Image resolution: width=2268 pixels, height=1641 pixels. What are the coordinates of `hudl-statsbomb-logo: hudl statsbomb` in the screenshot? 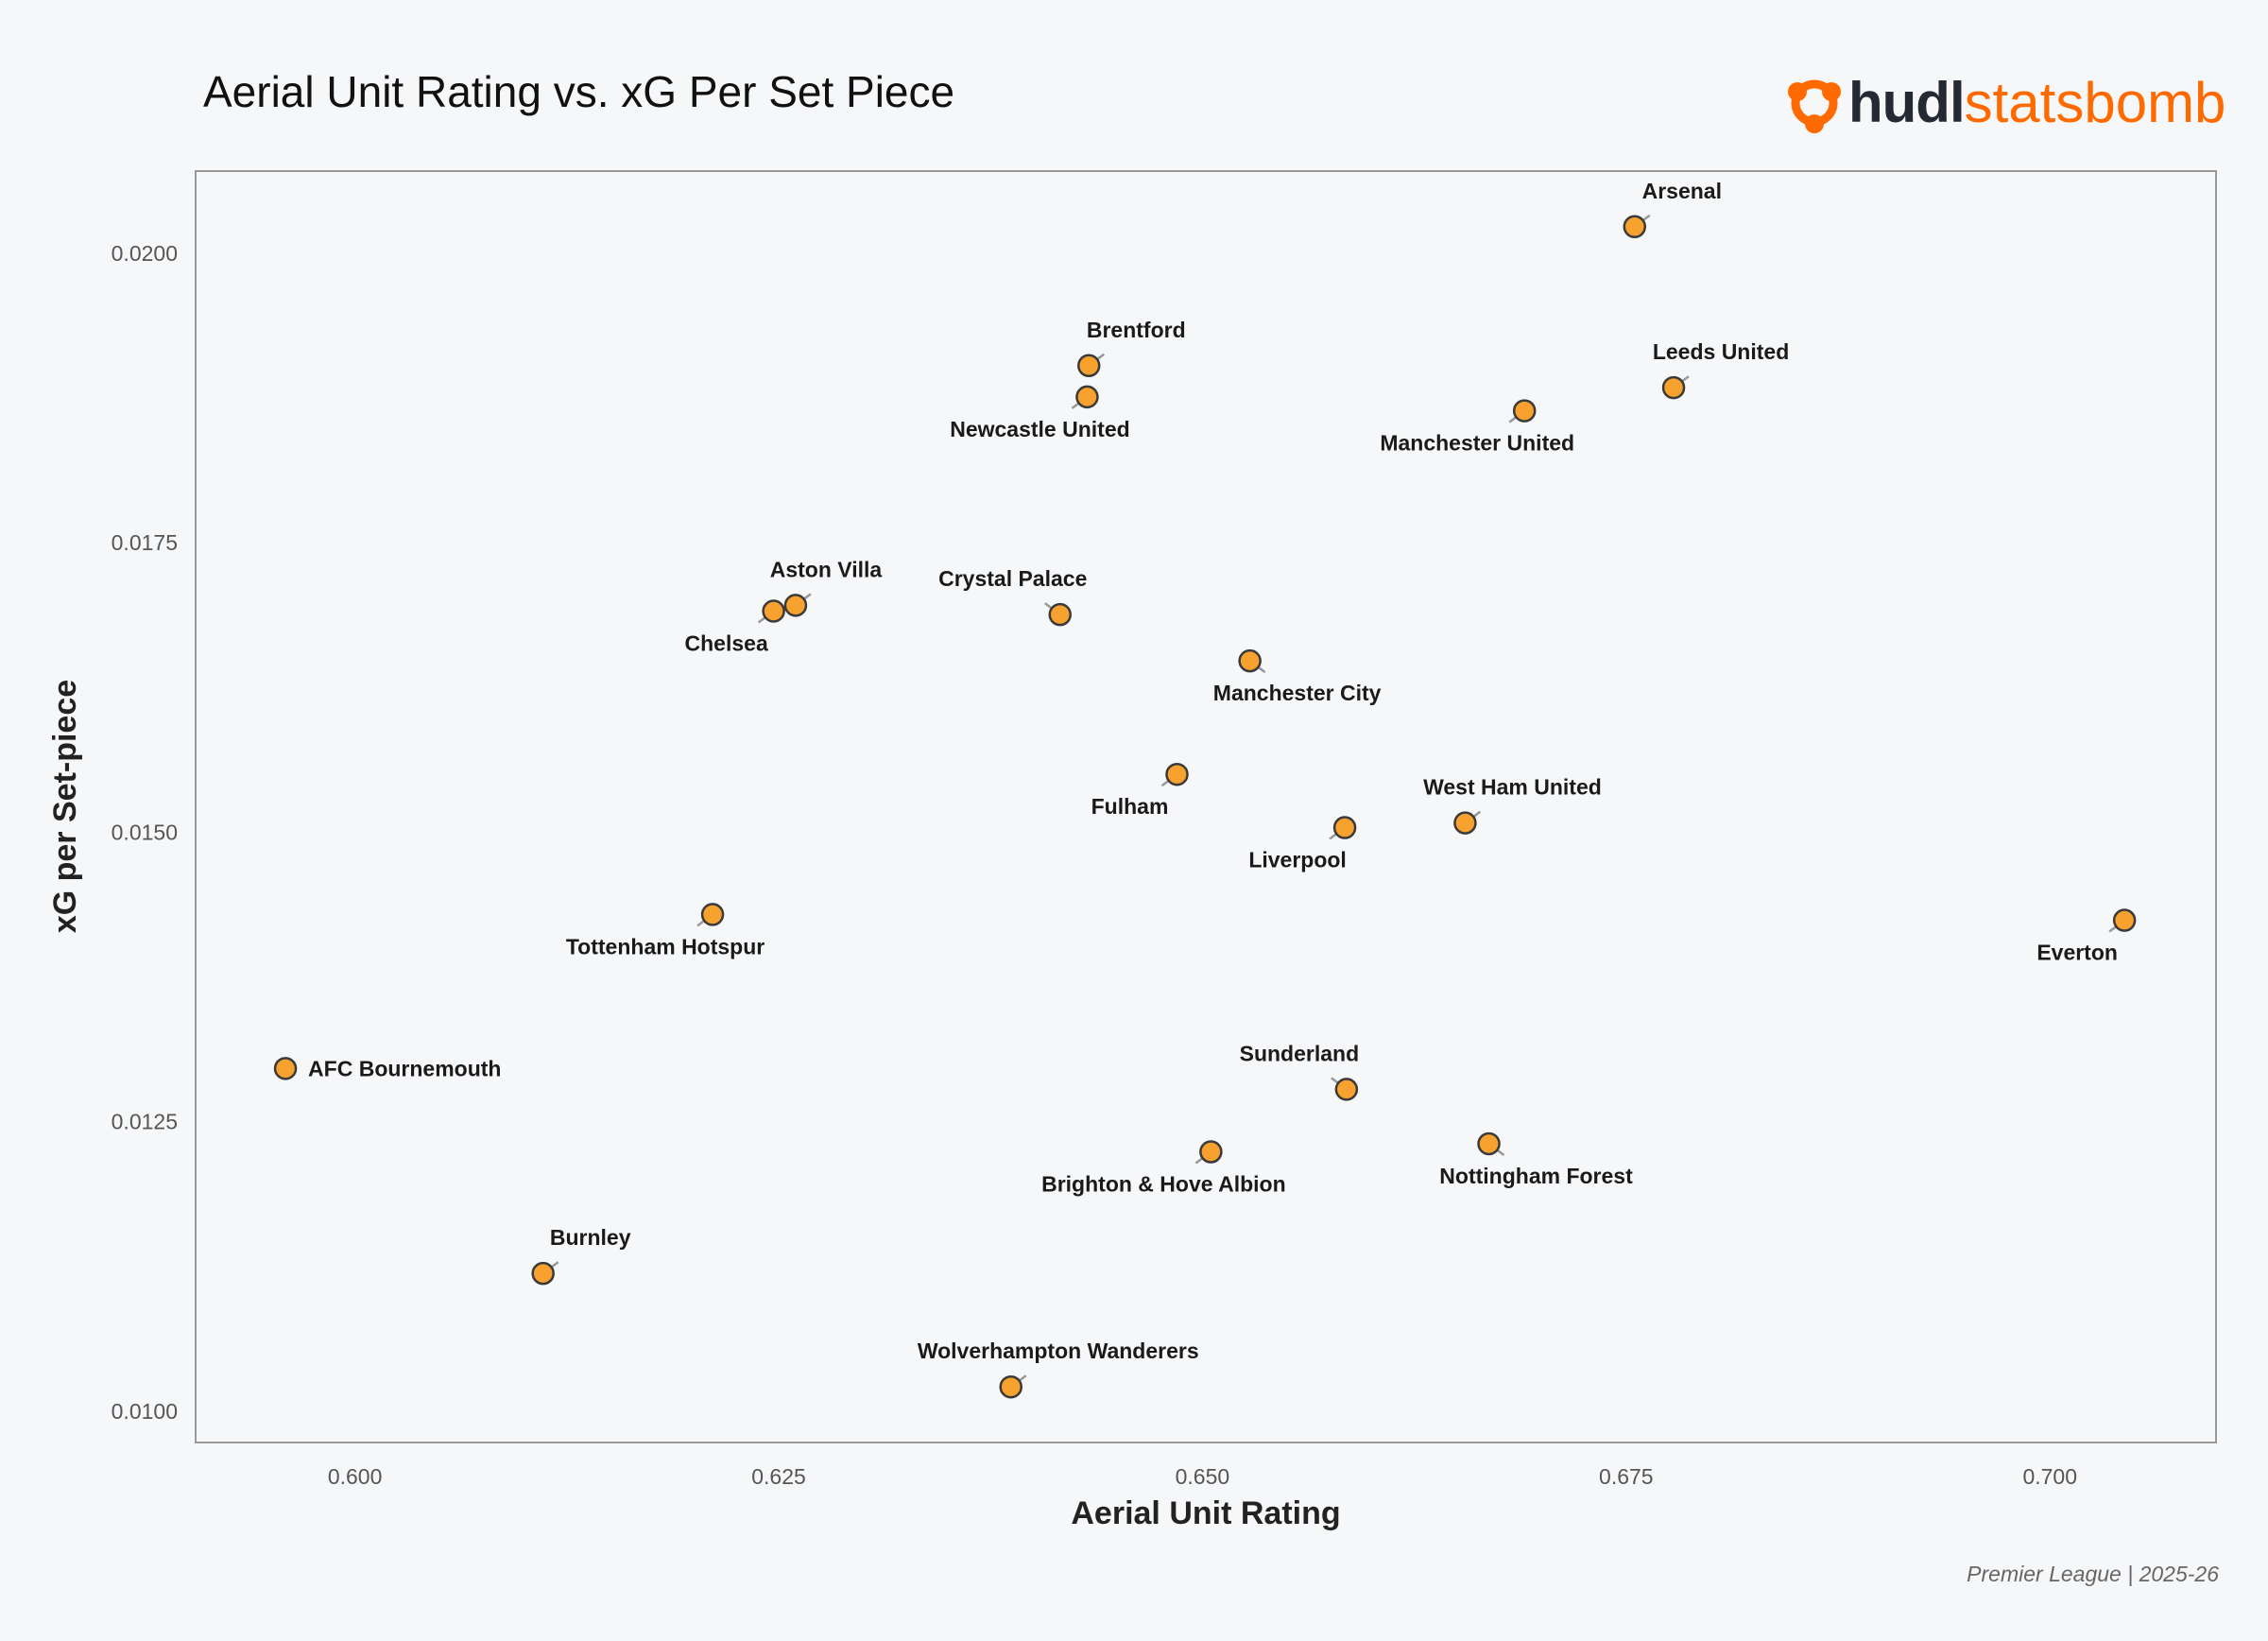 It's located at (2004, 102).